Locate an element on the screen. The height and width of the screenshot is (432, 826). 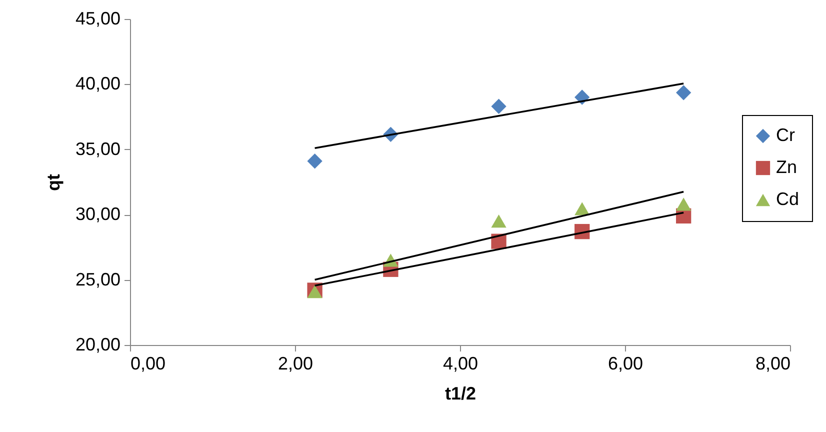
y-tick-label: 20,00 is located at coordinates (97, 344).